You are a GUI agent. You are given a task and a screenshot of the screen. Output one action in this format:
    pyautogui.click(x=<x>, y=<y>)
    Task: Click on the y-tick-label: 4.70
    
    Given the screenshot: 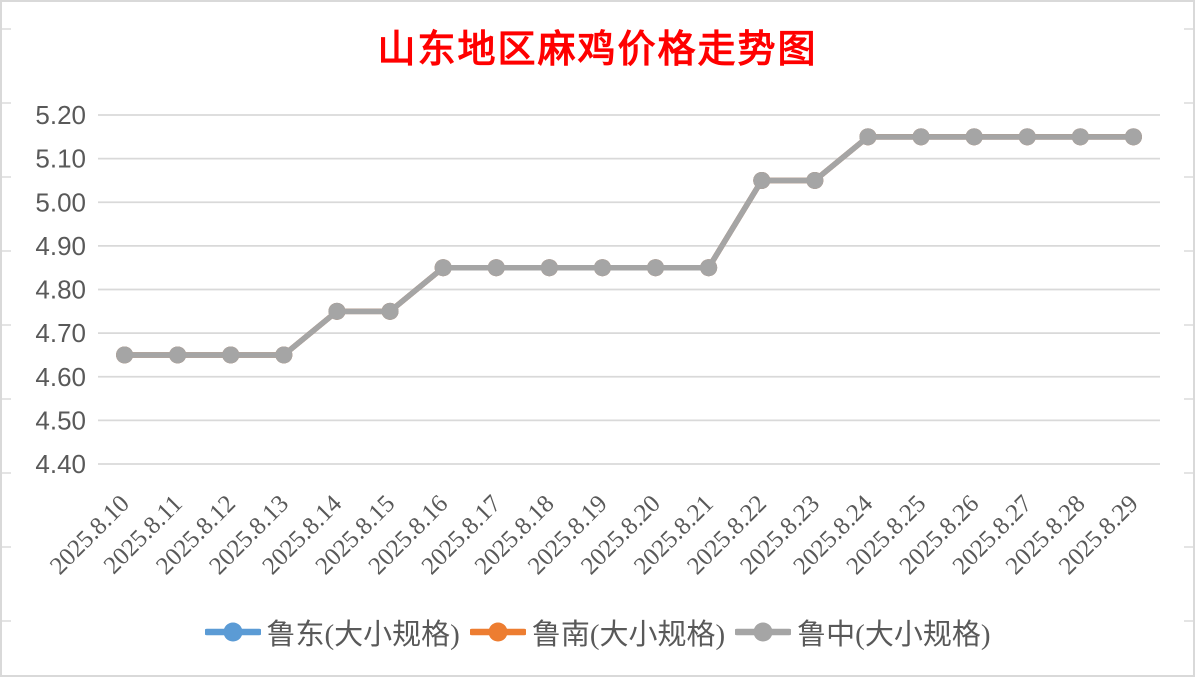 What is the action you would take?
    pyautogui.click(x=60, y=333)
    